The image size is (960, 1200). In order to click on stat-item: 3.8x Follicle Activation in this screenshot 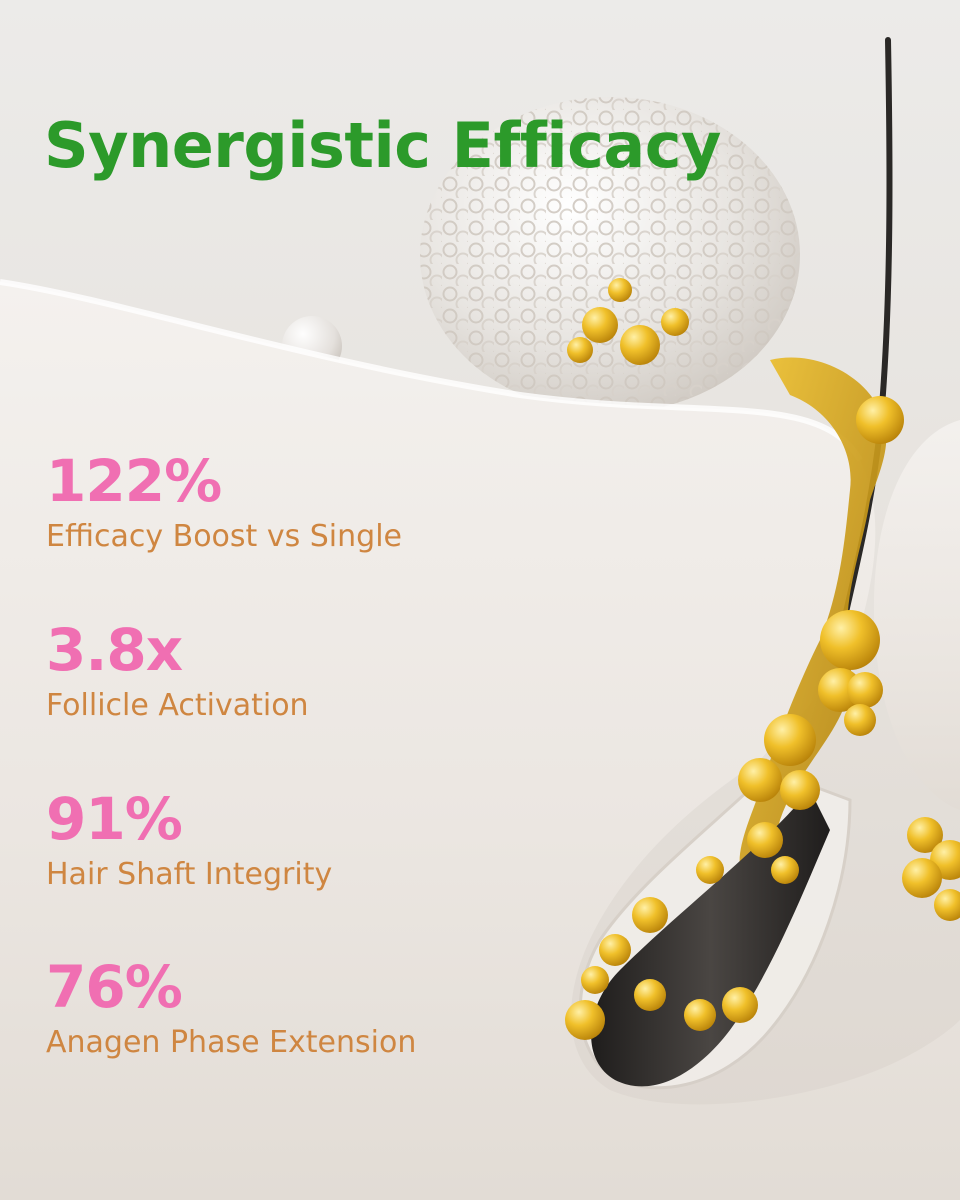, I will do `click(177, 672)`.